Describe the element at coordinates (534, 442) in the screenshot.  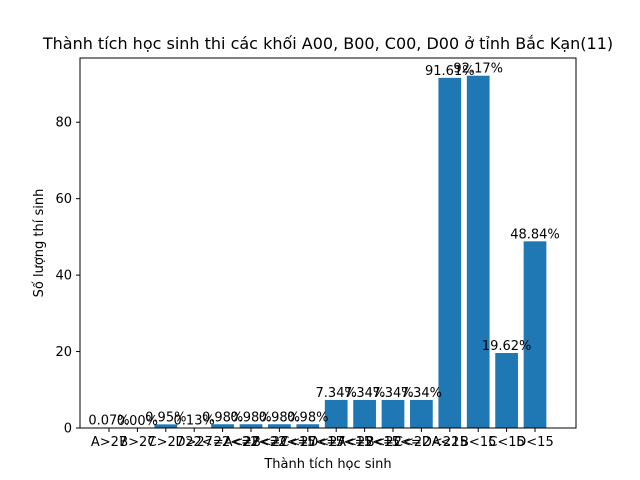
I see `x-tick-label: D<15` at that location.